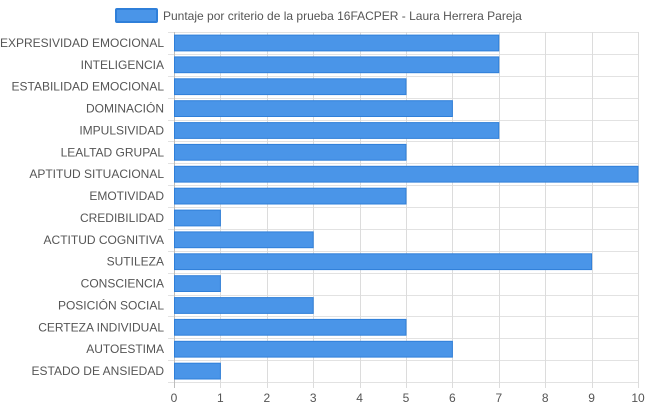 The image size is (648, 410). I want to click on x-tick-label: 3, so click(313, 398).